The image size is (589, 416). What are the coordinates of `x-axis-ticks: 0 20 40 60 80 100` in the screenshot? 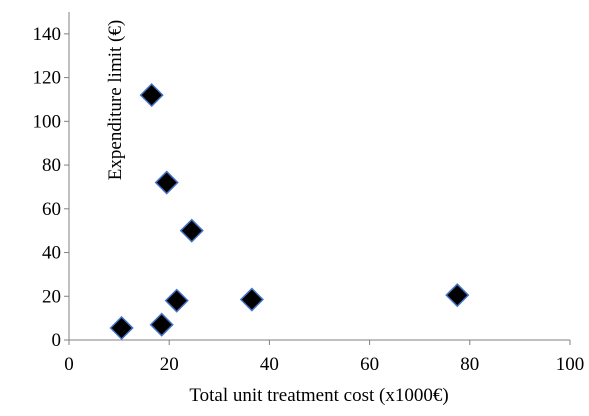 It's located at (324, 357).